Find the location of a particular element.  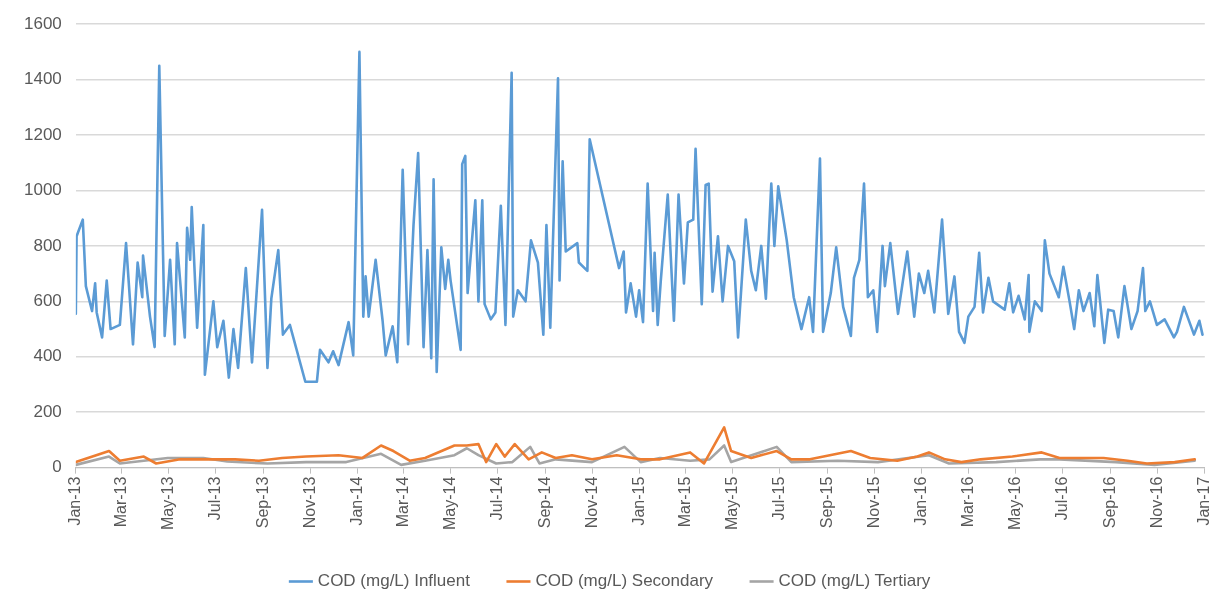

x-tick-label: Mar-14 is located at coordinates (402, 502).